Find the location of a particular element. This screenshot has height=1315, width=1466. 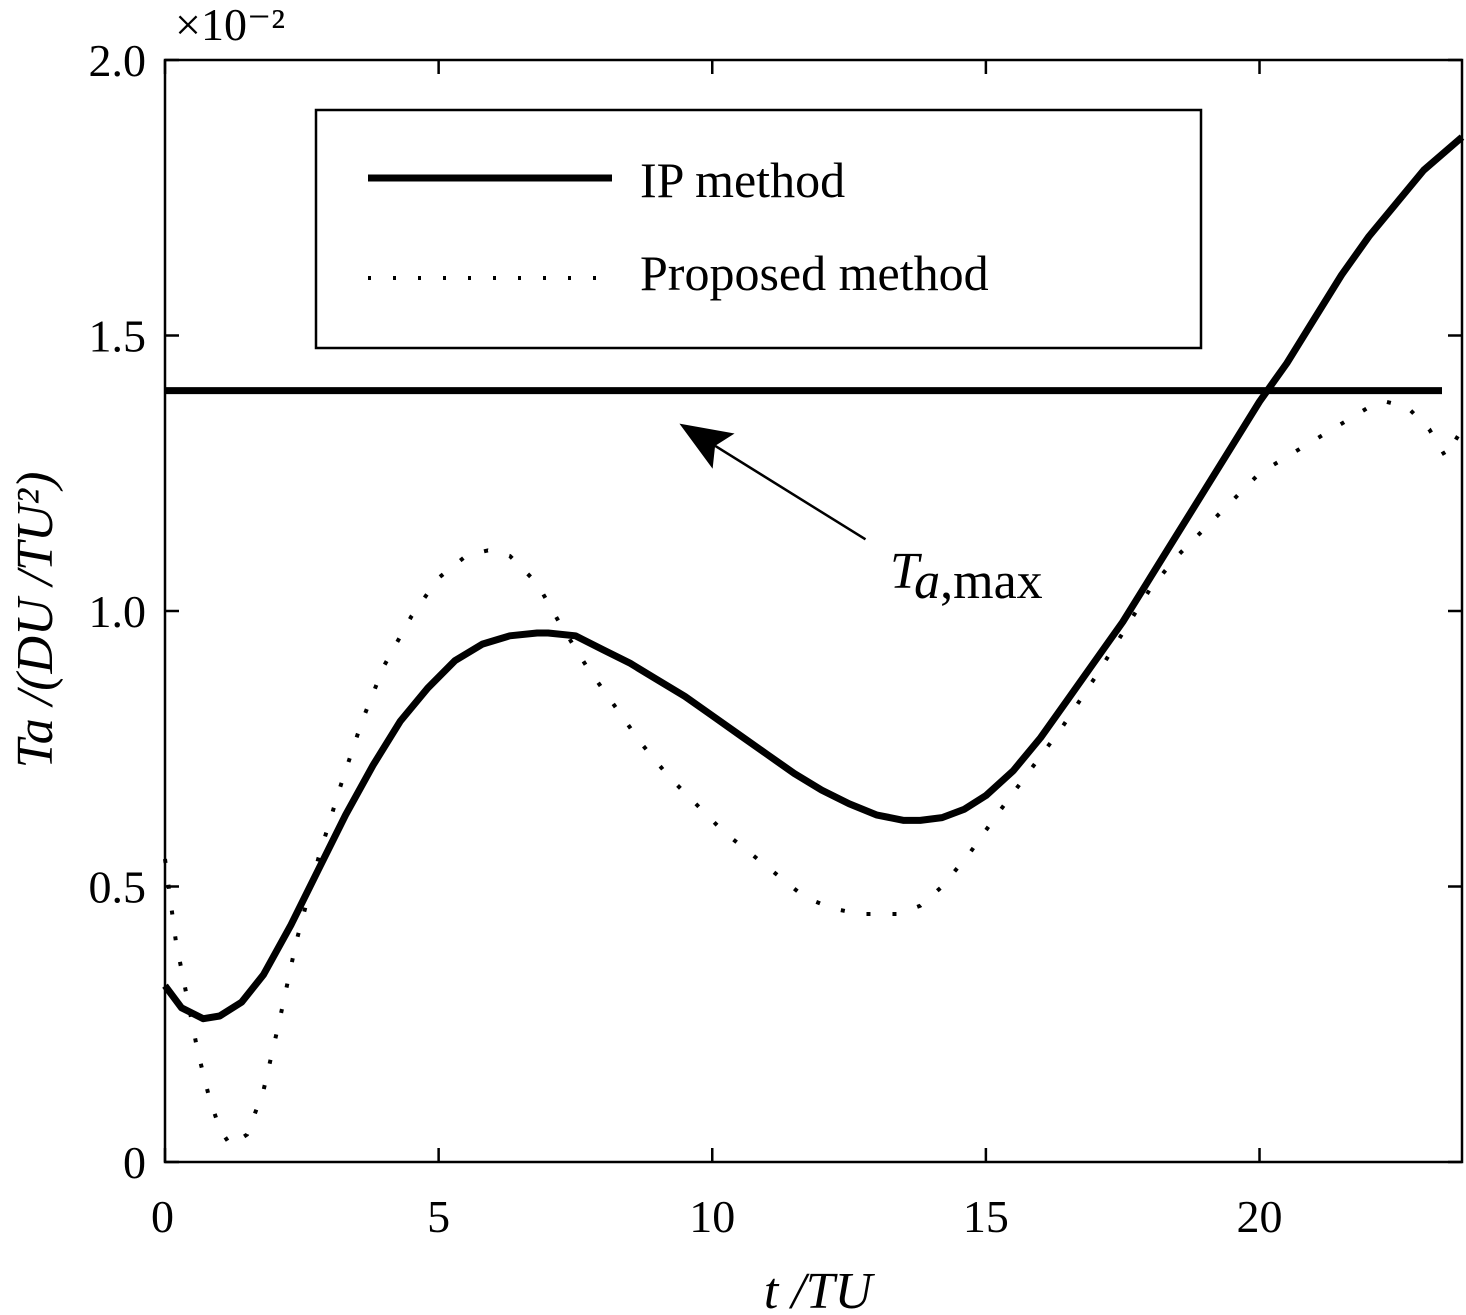

legend: IP method Proposed method is located at coordinates (758, 229).